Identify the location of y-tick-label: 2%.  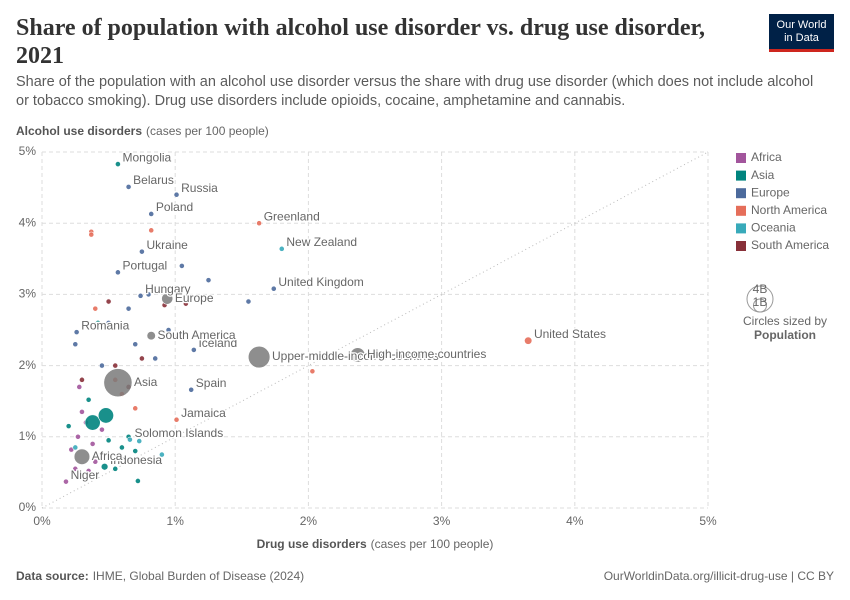
(28, 365).